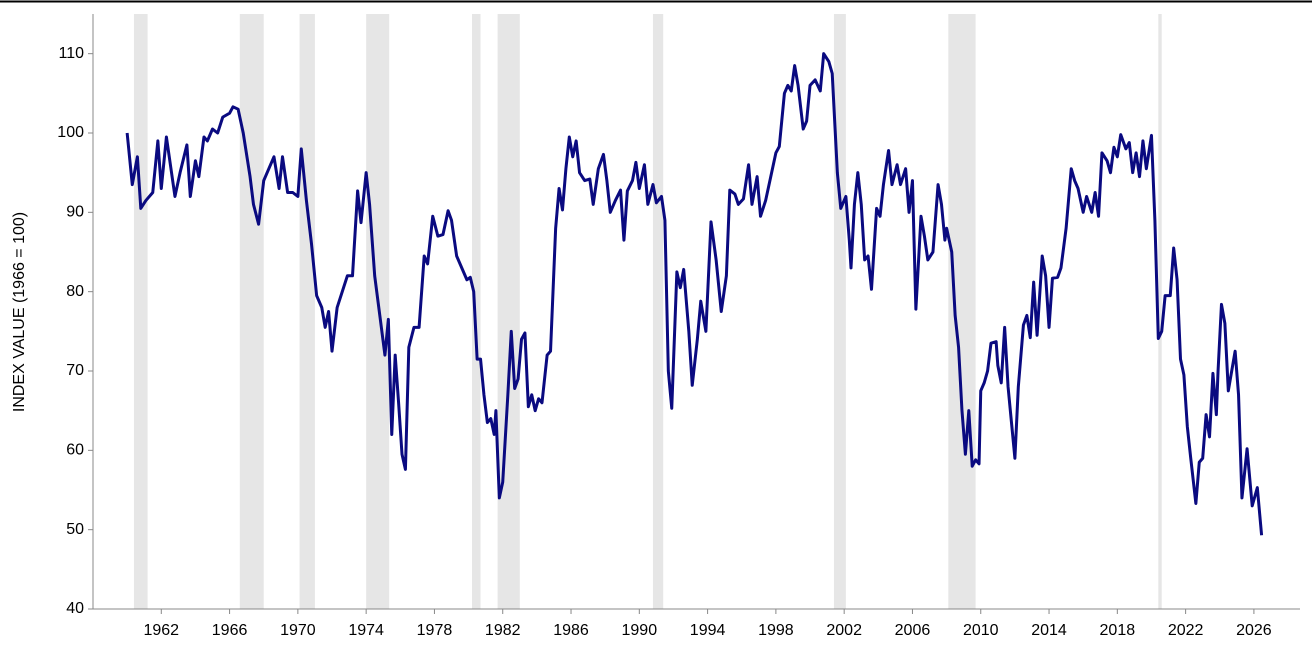 The height and width of the screenshot is (646, 1312). I want to click on x-tick-label: 2018, so click(1118, 630).